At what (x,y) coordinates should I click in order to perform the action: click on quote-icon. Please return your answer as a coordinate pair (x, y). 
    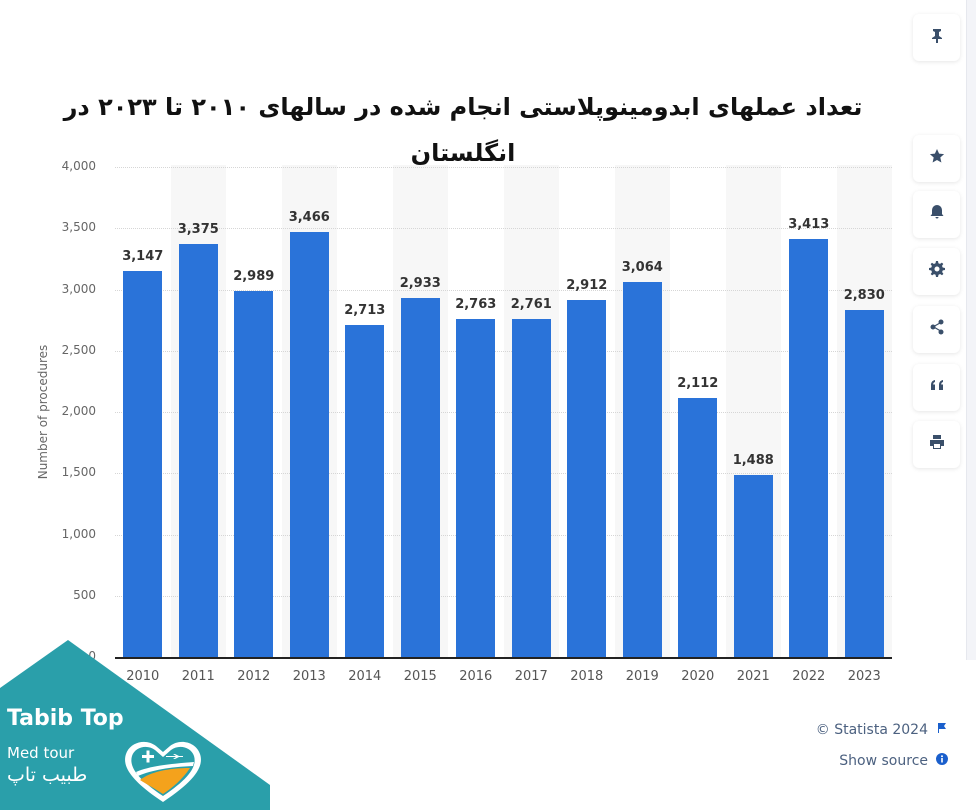
    Looking at the image, I should click on (937, 387).